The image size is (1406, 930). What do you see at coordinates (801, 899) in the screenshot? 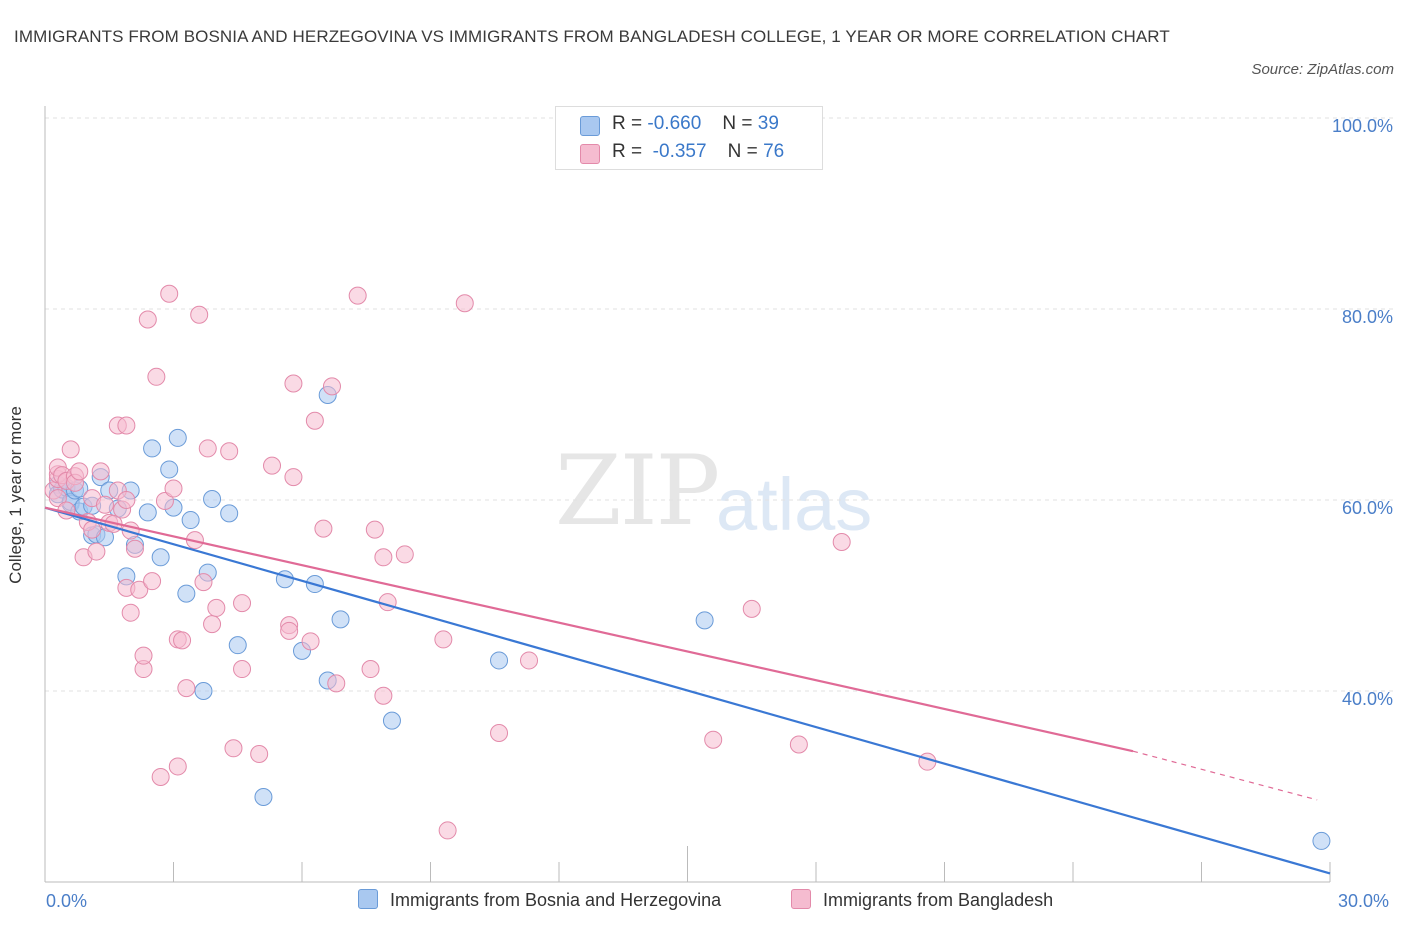
I see `bottom-legend-swatch-bangladesh` at bounding box center [801, 899].